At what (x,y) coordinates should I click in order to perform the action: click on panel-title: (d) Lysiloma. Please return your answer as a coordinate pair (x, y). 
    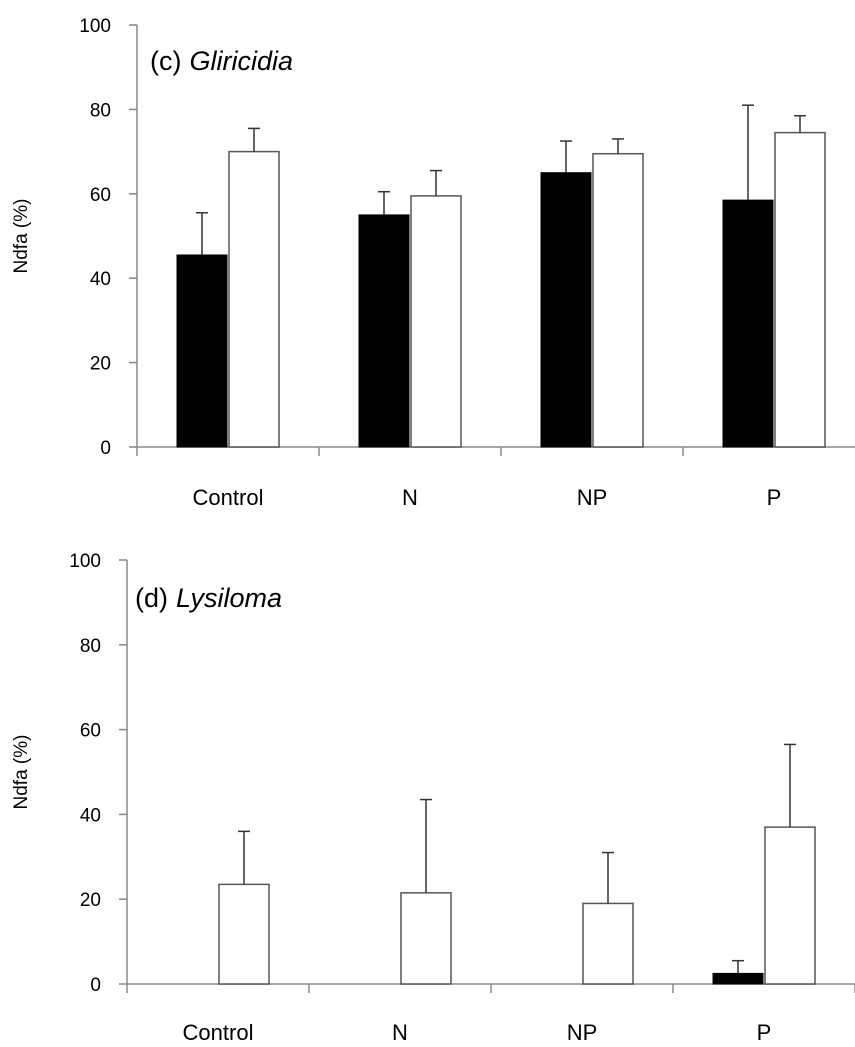
    Looking at the image, I should click on (208, 598).